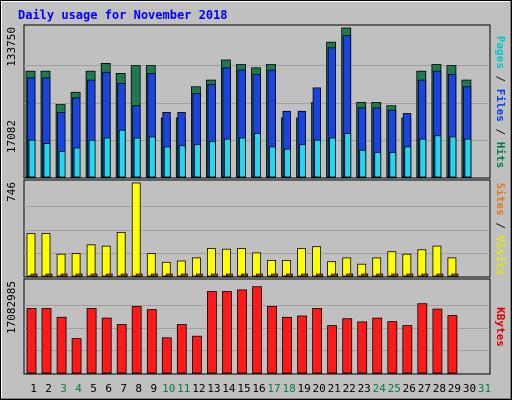  What do you see at coordinates (198, 388) in the screenshot?
I see `x-label-day-12: 12` at bounding box center [198, 388].